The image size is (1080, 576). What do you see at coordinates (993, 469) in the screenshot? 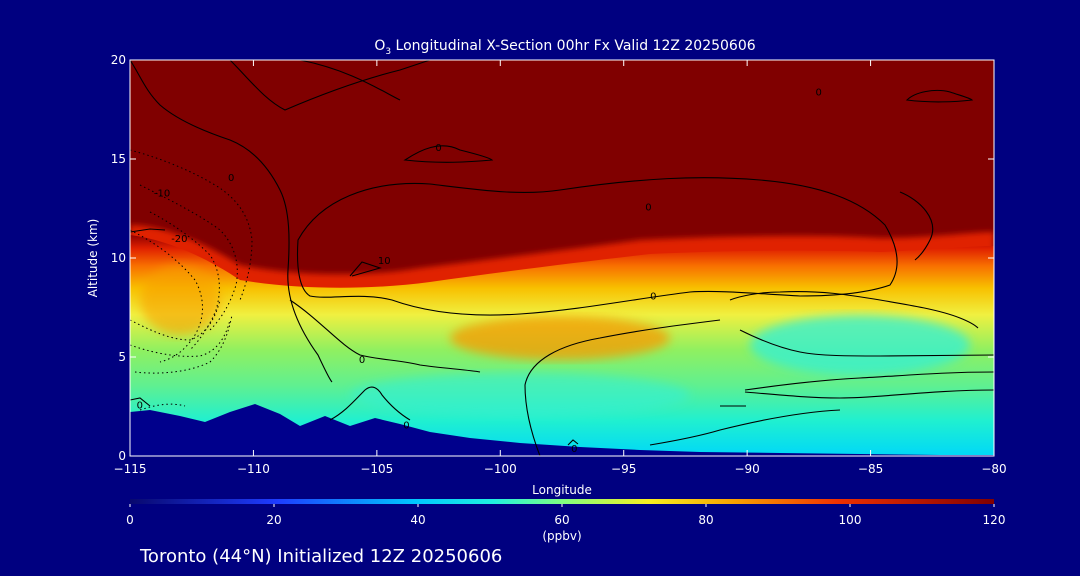
I see `x-tick-label: −80` at bounding box center [993, 469].